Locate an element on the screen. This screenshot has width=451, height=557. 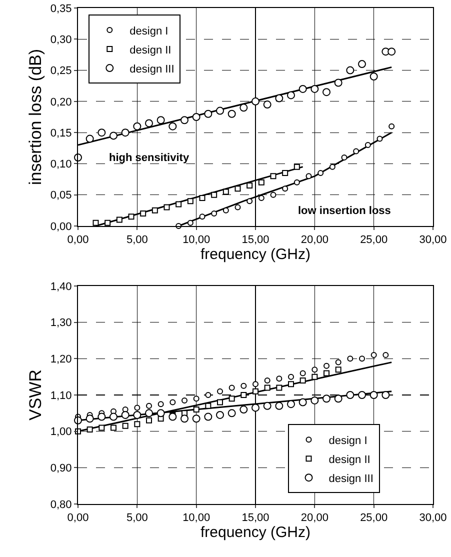
x-tick-label: 5,00 is located at coordinates (137, 240).